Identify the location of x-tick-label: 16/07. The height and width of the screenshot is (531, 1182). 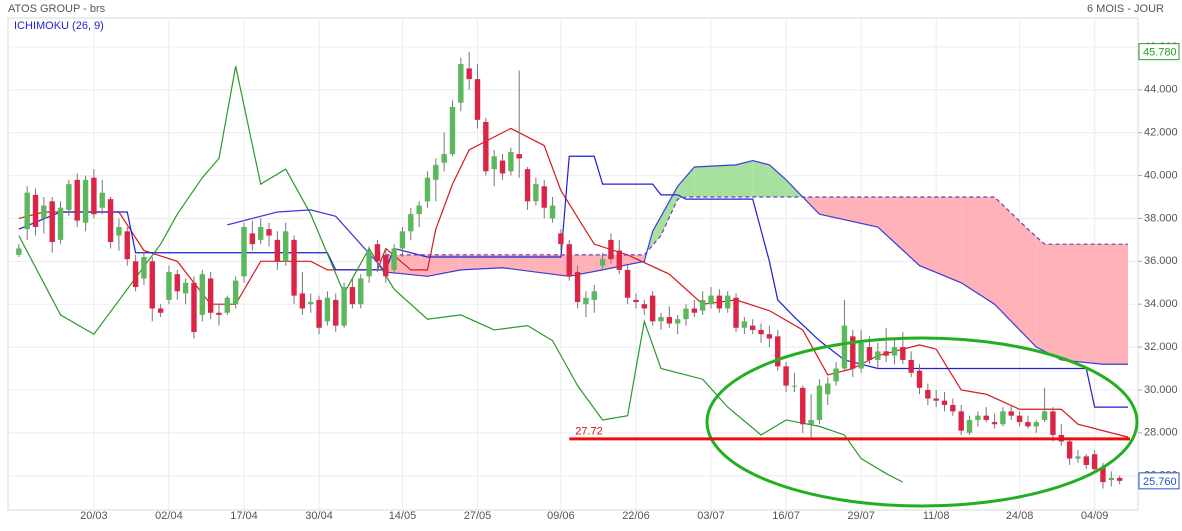
(786, 516).